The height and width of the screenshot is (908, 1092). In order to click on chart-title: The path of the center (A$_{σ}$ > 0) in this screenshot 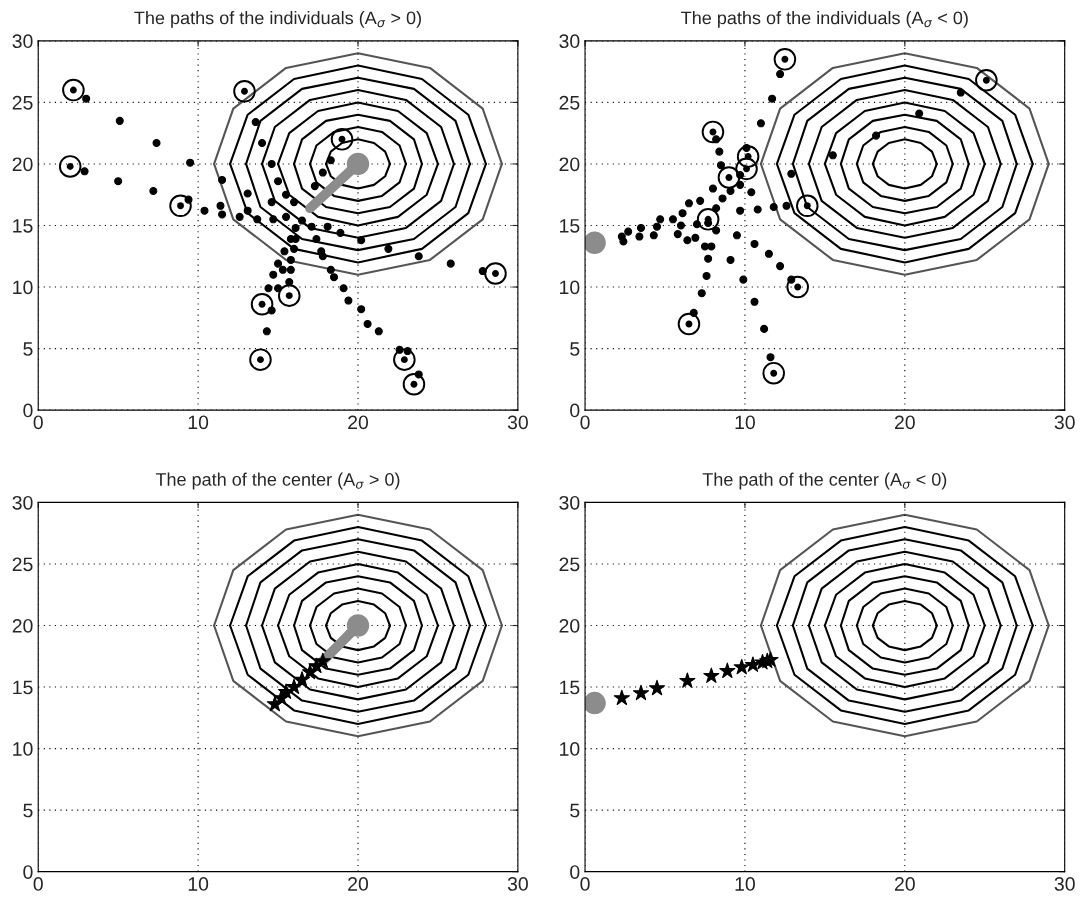, I will do `click(277, 481)`.